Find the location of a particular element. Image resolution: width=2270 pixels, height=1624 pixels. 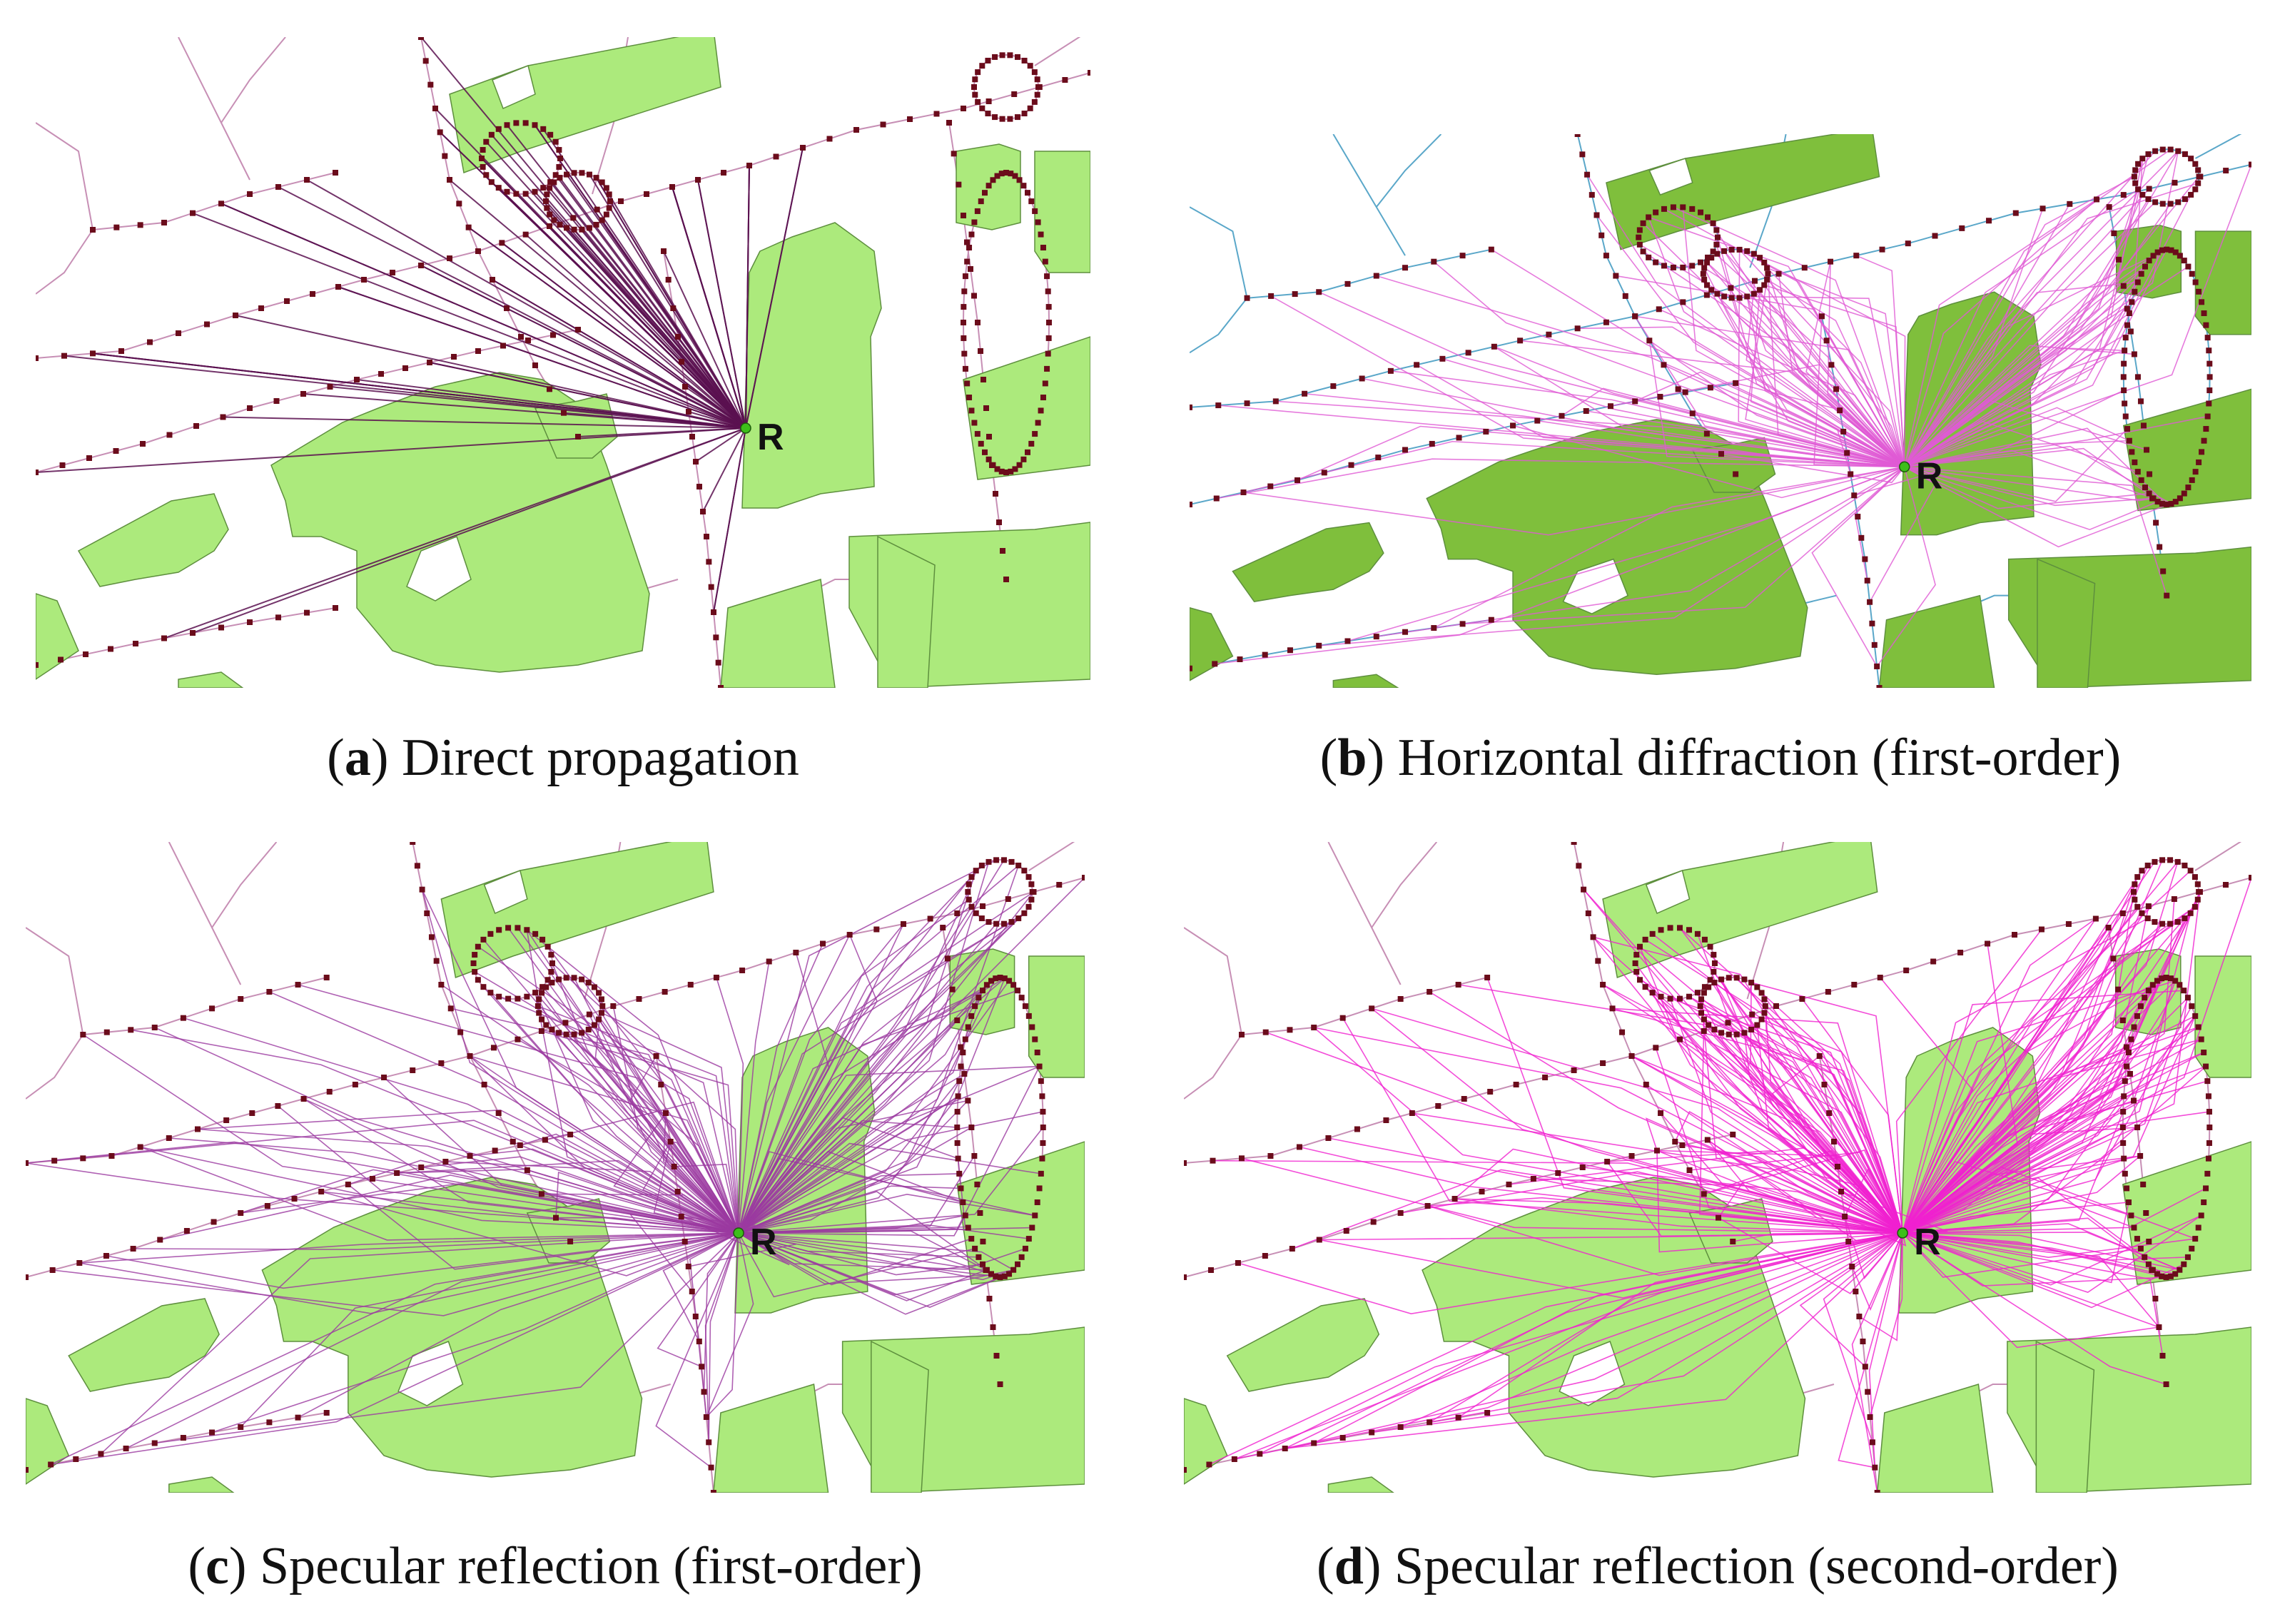

caption-text: Specular reflection (second-order) is located at coordinates (1756, 1566).